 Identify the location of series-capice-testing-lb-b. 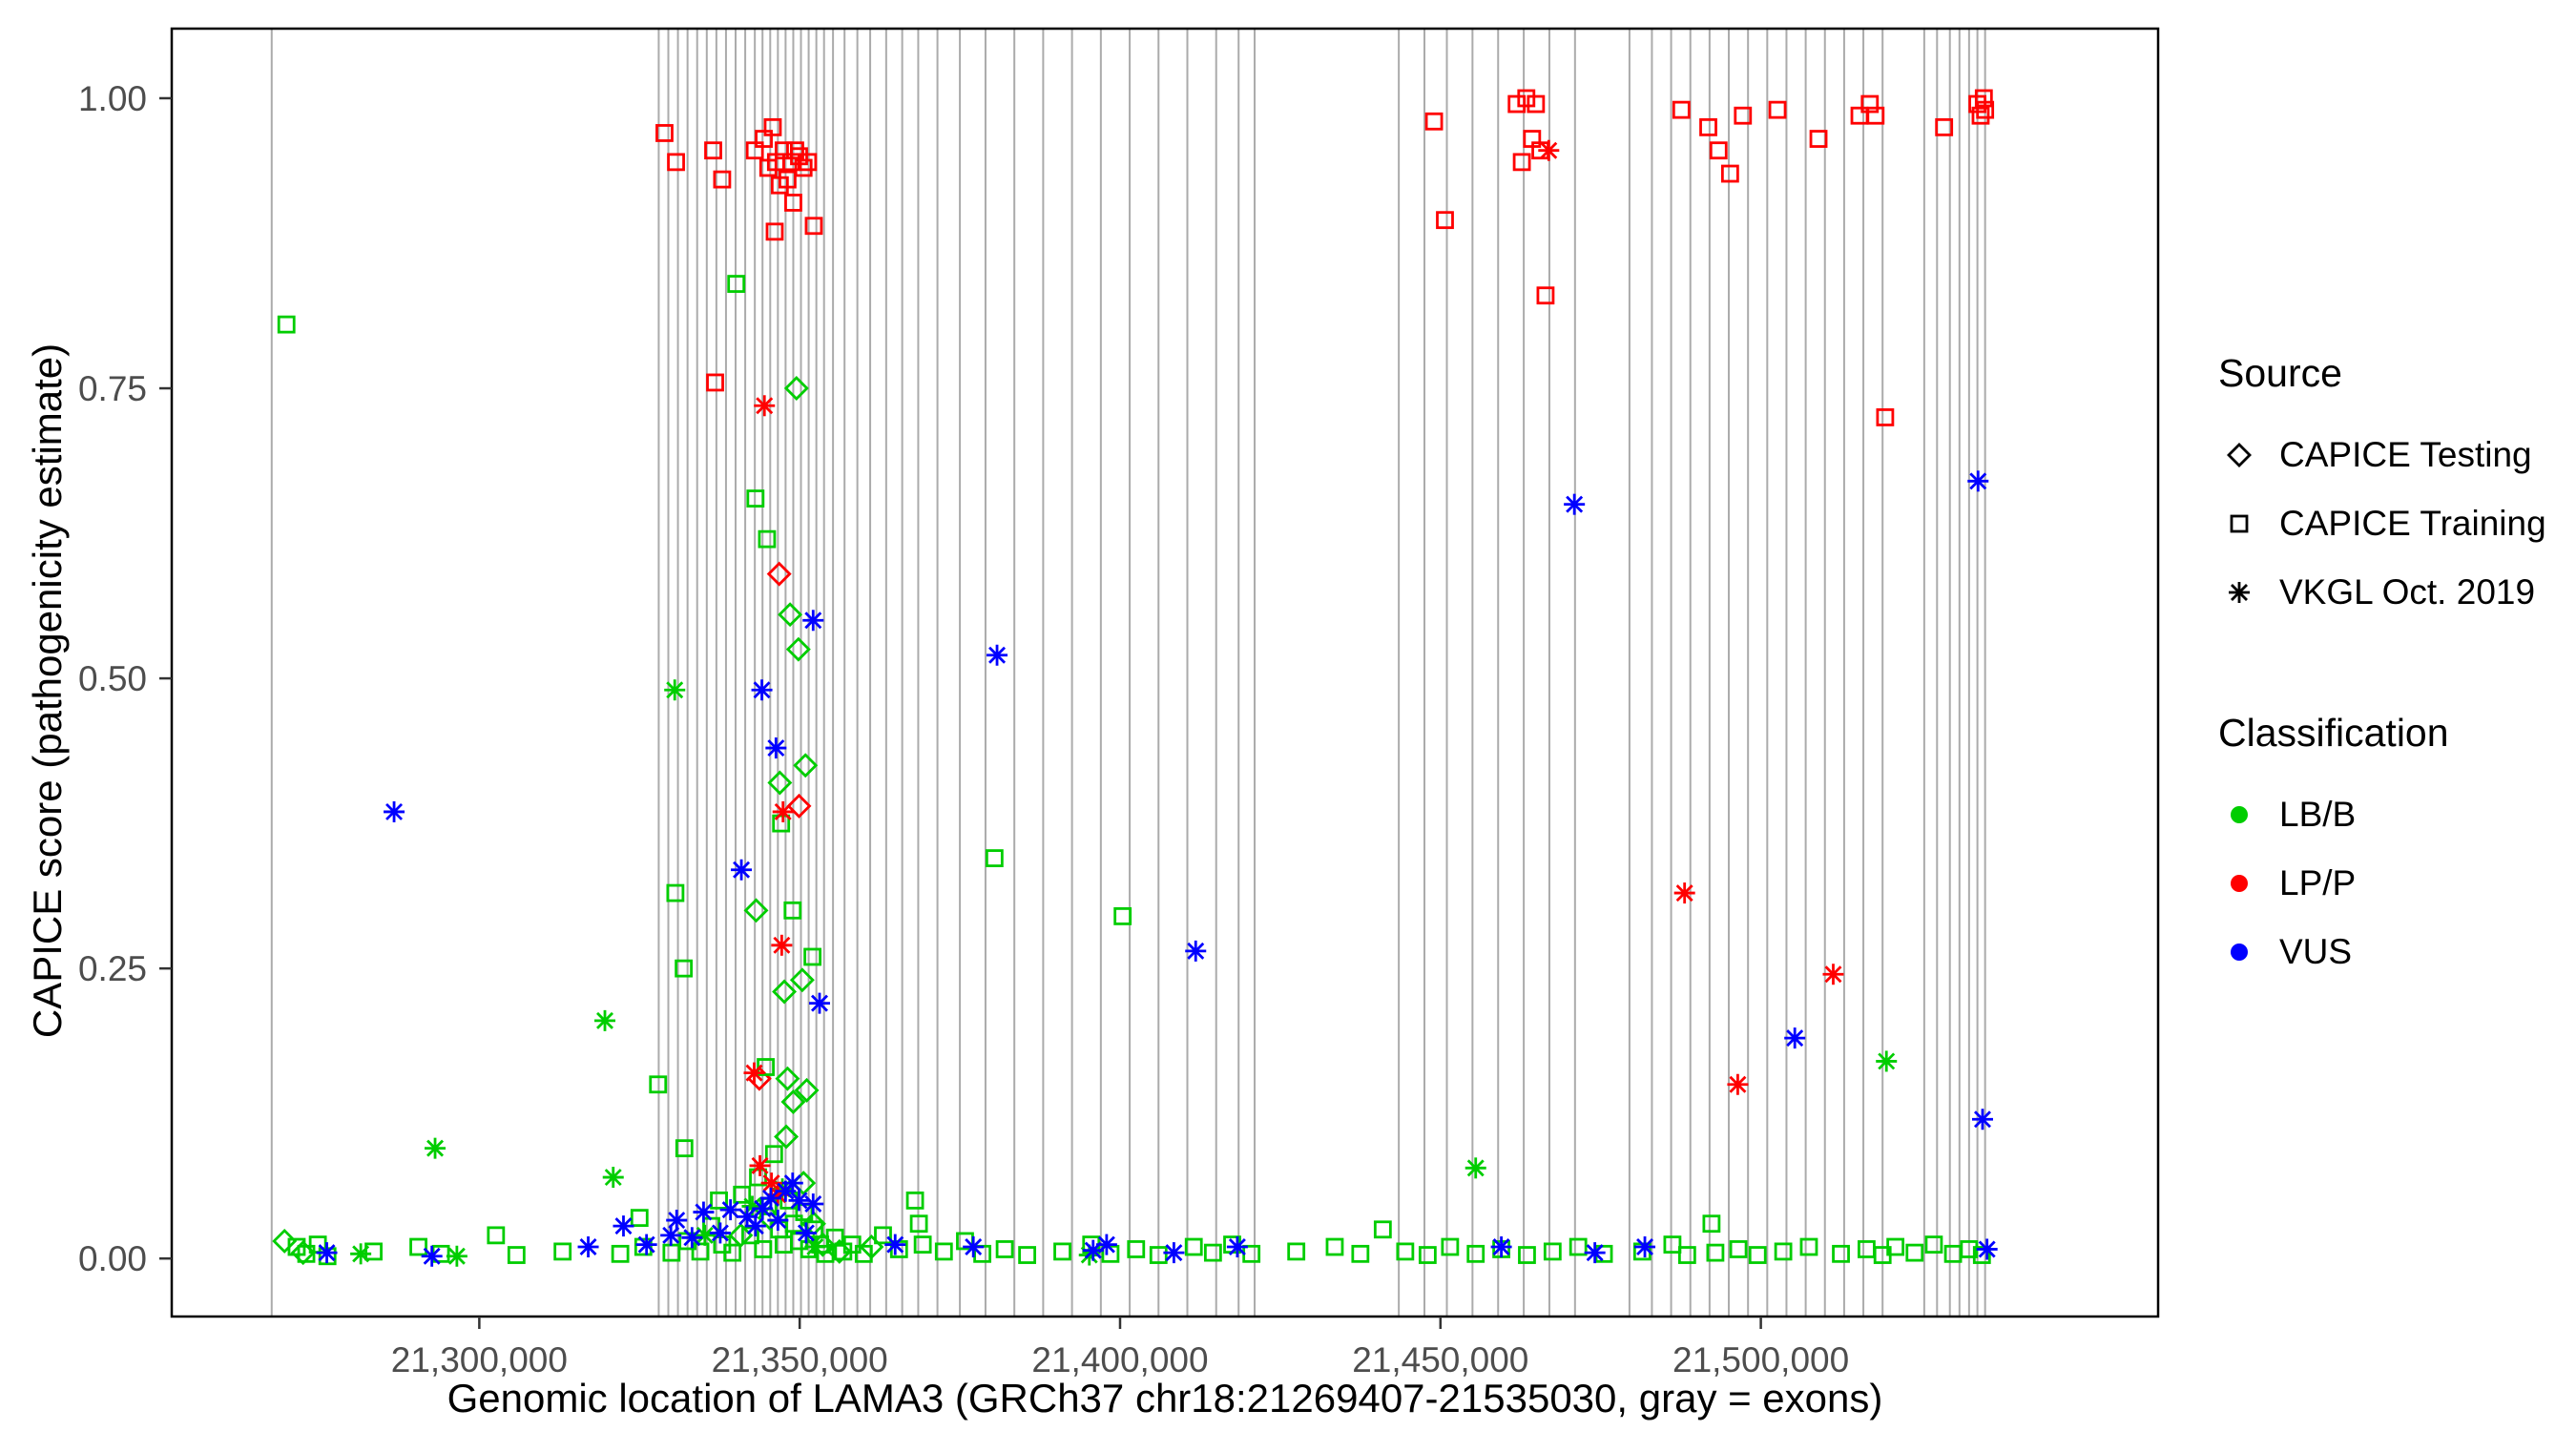
(578, 821).